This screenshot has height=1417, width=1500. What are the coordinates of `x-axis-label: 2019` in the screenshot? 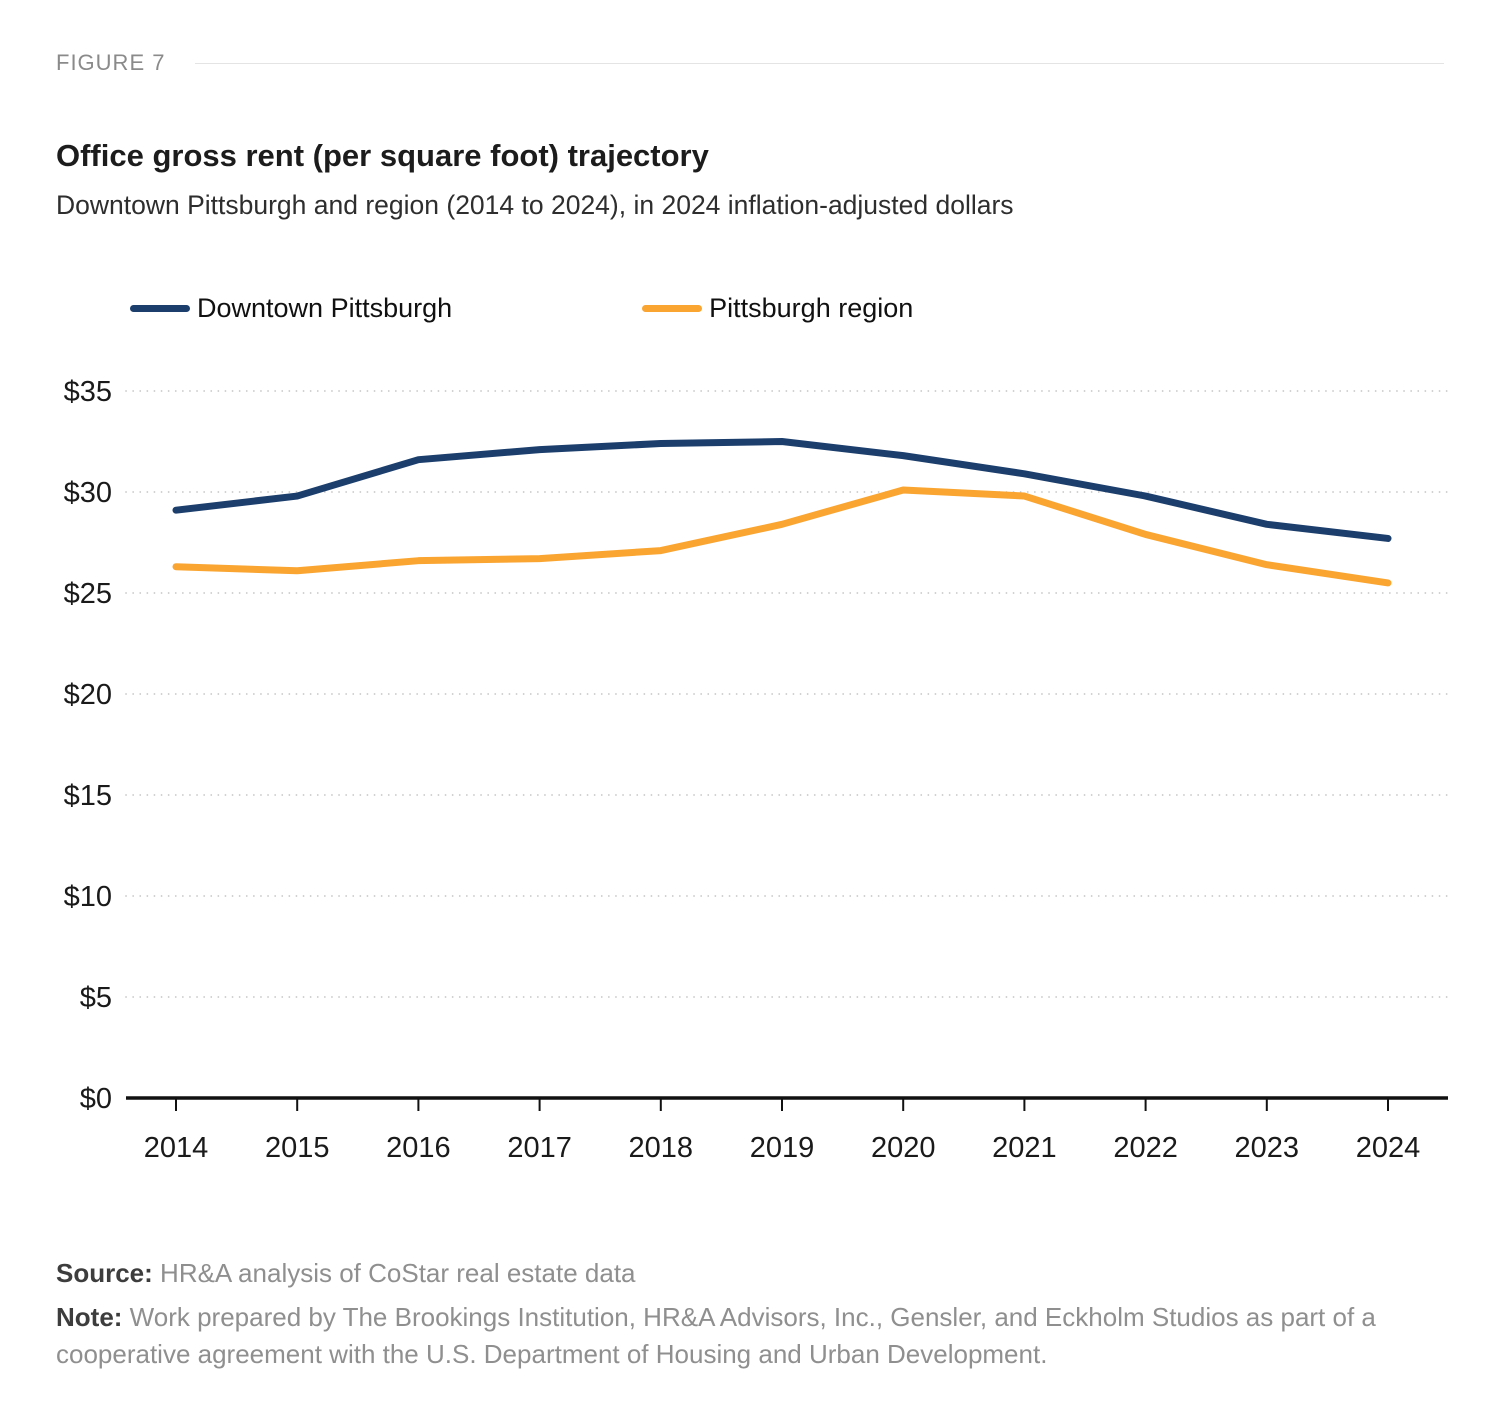 It's located at (782, 1148).